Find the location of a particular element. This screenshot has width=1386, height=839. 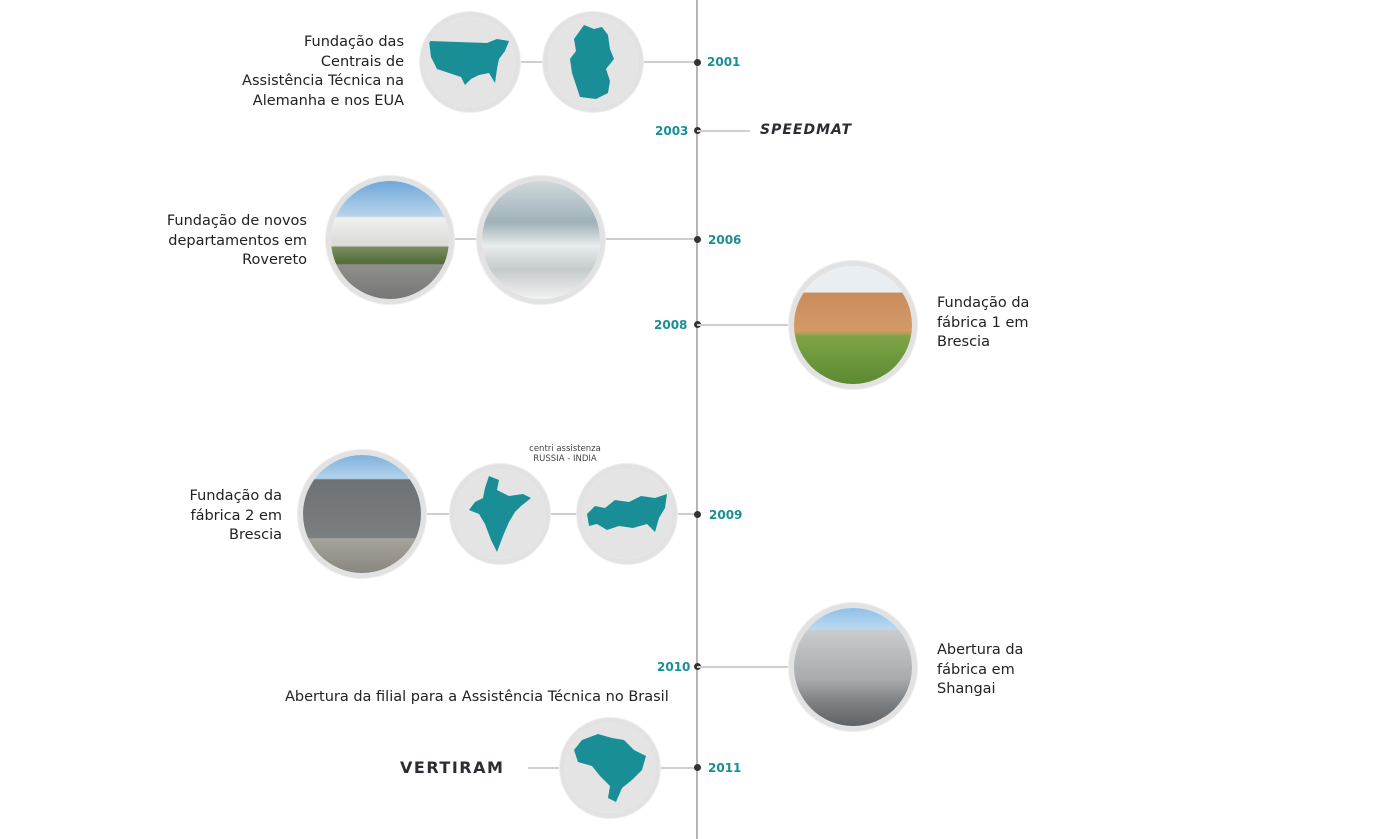

year-label-2011: 2011 is located at coordinates (725, 768).